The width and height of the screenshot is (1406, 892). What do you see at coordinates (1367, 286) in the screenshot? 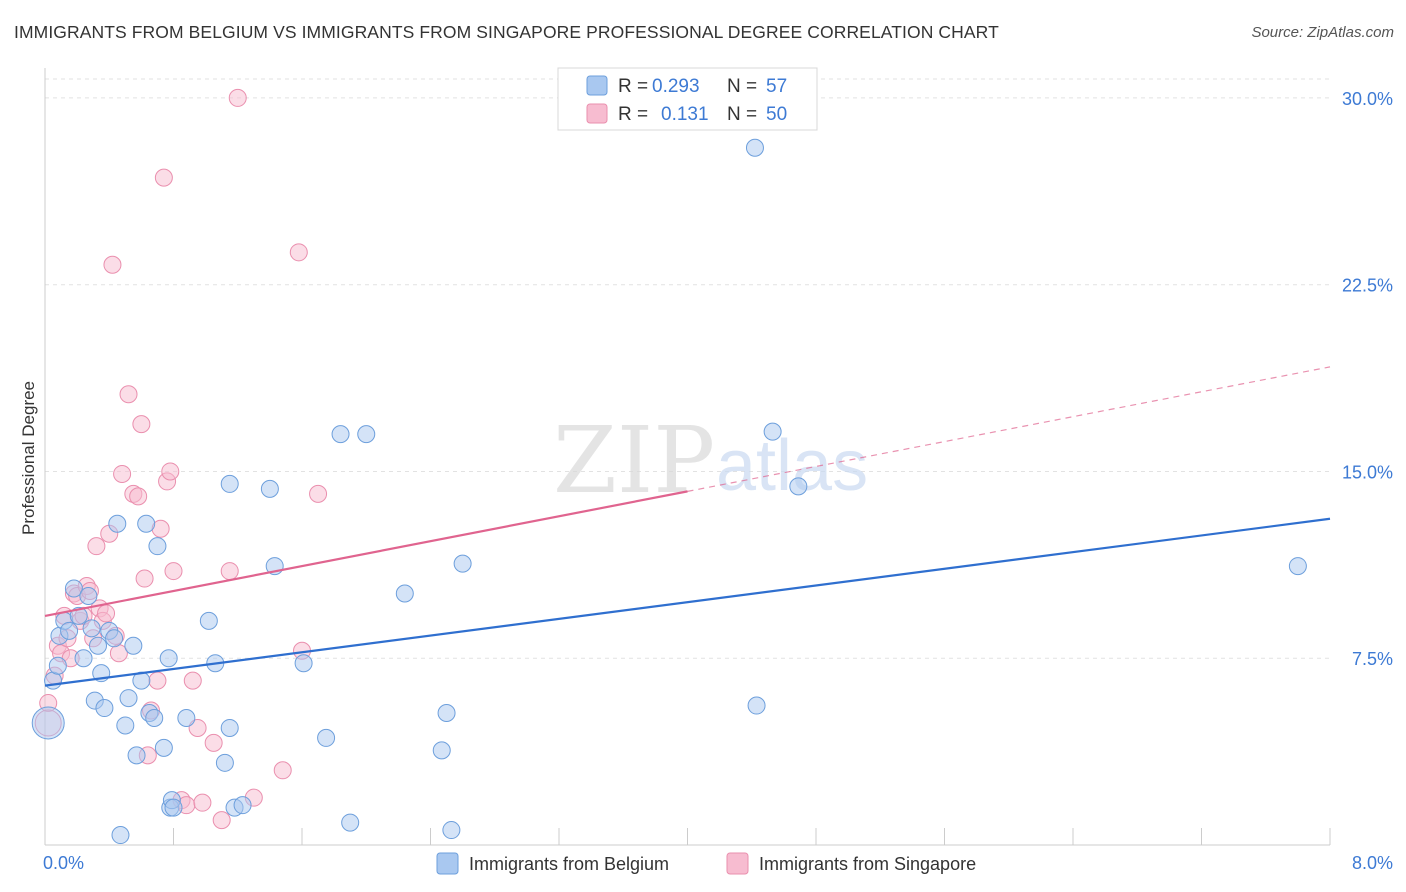
I see `y-tick-label: 22.5%` at bounding box center [1367, 286].